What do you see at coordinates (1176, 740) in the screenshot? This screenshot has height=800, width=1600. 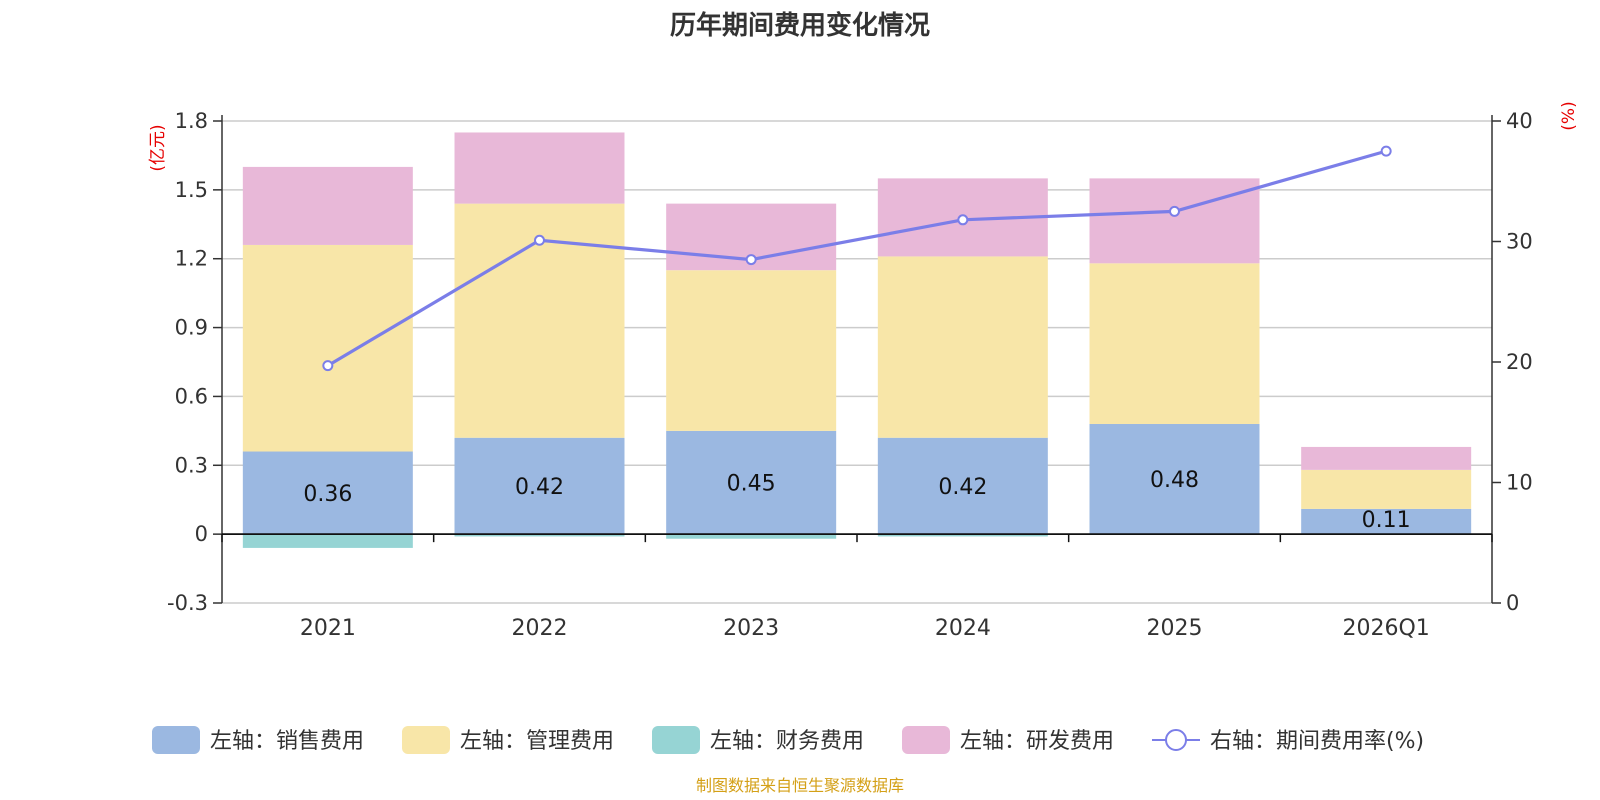 I see `legend-line-marker` at bounding box center [1176, 740].